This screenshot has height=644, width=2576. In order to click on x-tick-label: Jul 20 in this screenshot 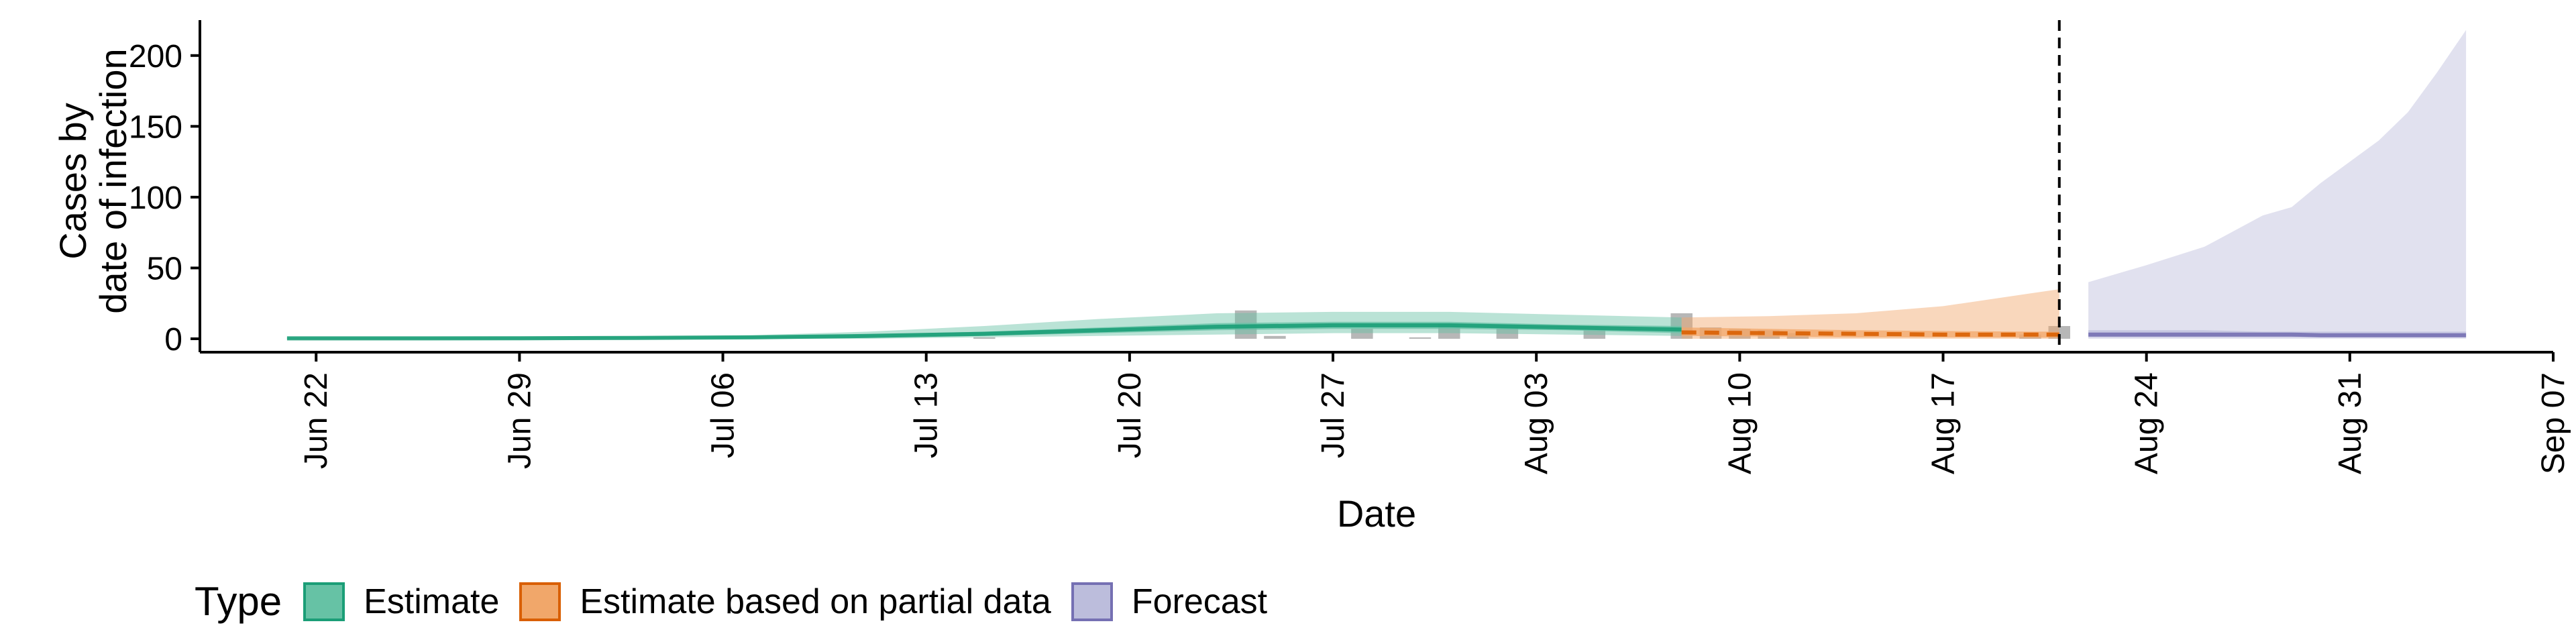, I will do `click(1130, 415)`.